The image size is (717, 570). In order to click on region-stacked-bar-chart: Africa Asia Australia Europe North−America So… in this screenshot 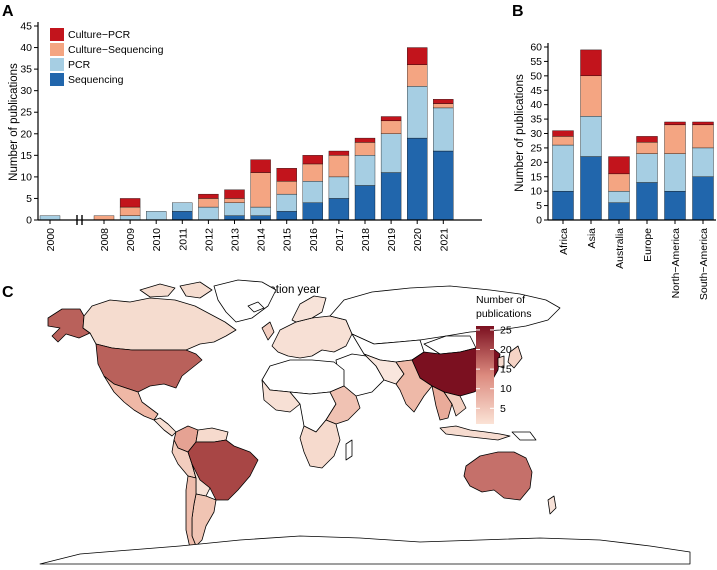, I will do `click(615, 171)`.